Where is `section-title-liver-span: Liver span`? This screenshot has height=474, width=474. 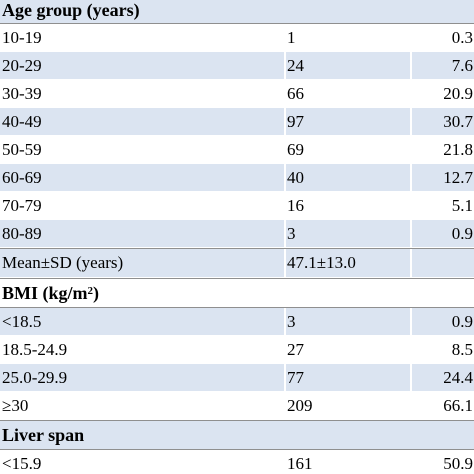 section-title-liver-span: Liver span is located at coordinates (43, 434).